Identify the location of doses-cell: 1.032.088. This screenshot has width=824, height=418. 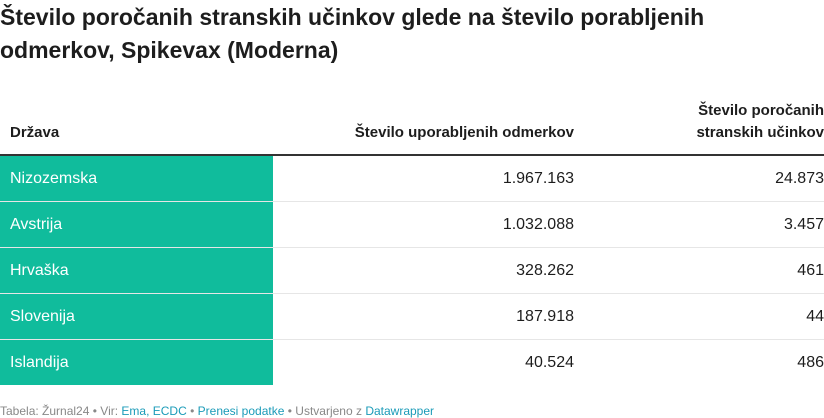
(538, 224).